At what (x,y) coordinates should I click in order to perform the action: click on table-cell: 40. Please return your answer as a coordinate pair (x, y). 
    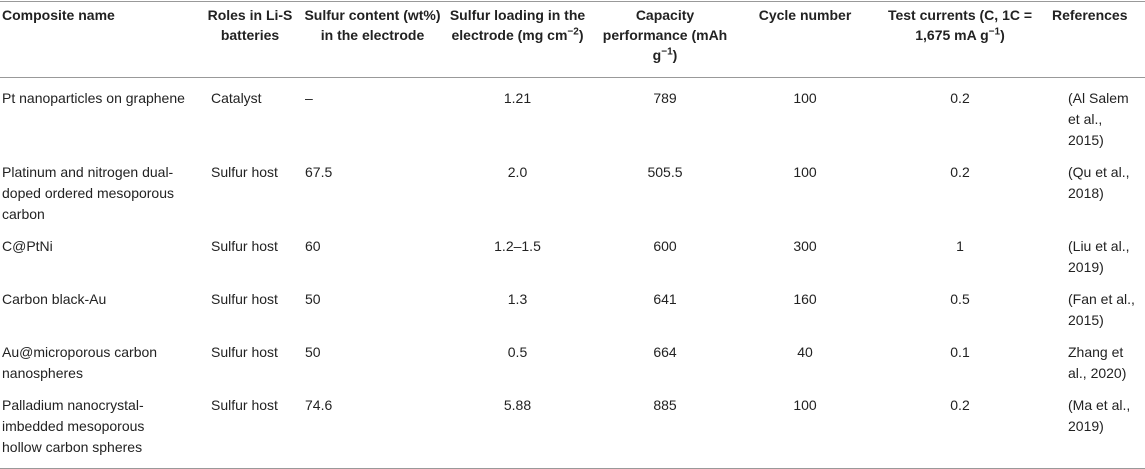
    Looking at the image, I should click on (805, 352).